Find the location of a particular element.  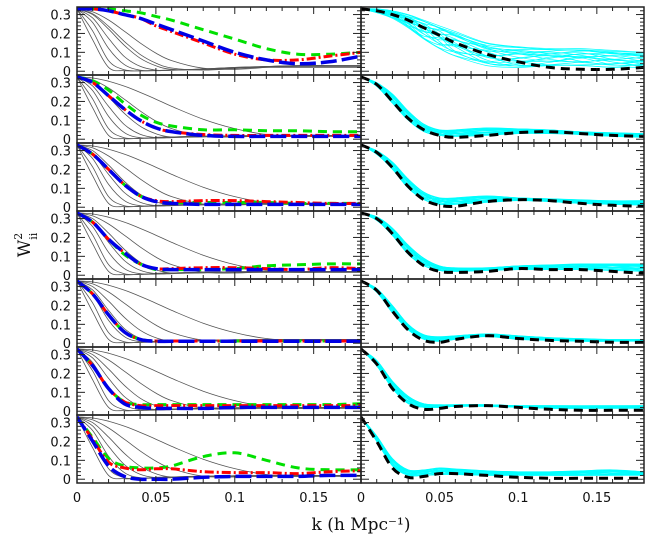

panel-right-7: 0 0.05 0.1 0.15 is located at coordinates (501, 460).